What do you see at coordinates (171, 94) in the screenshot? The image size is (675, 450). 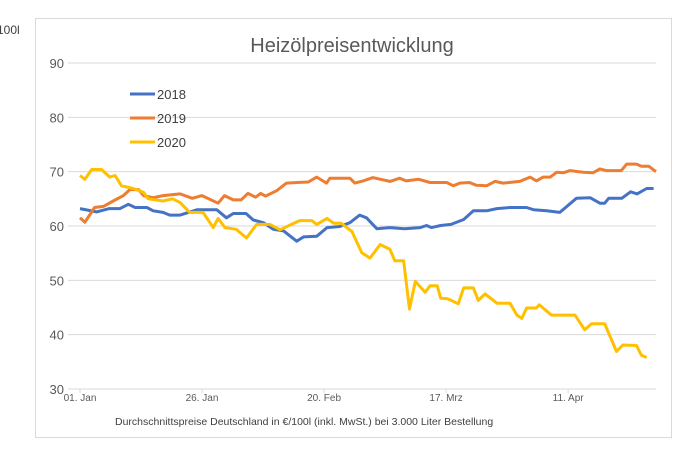 I see `legend-label-2018: 2018` at bounding box center [171, 94].